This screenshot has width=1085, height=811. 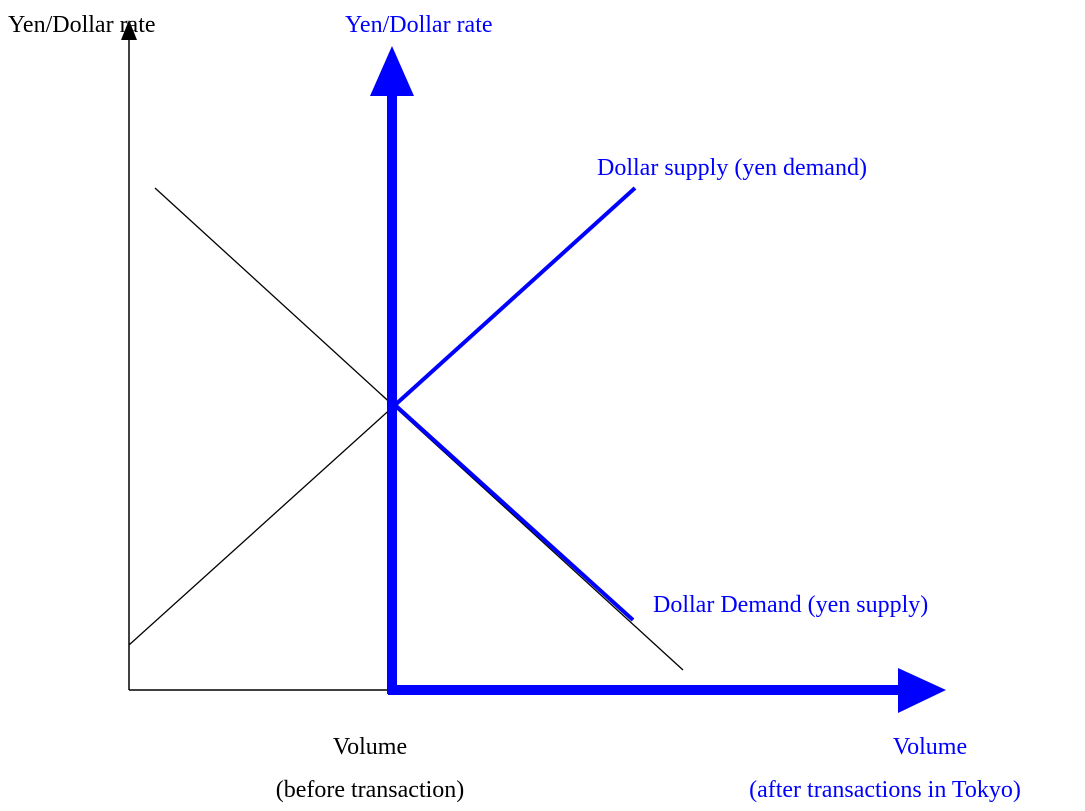 What do you see at coordinates (790, 605) in the screenshot?
I see `curve-label: Dollar Demand (yen supply)` at bounding box center [790, 605].